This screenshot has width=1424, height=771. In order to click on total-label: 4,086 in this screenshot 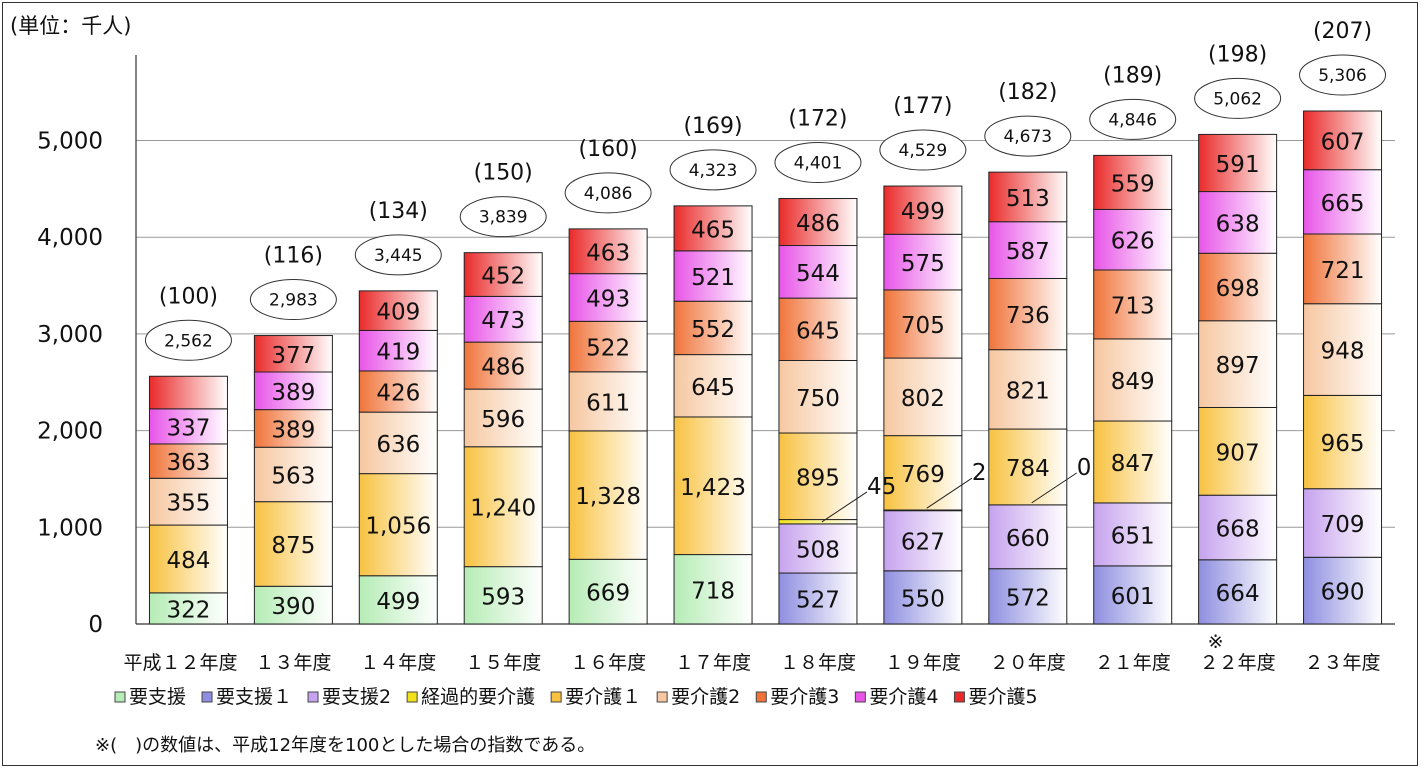, I will do `click(608, 194)`.